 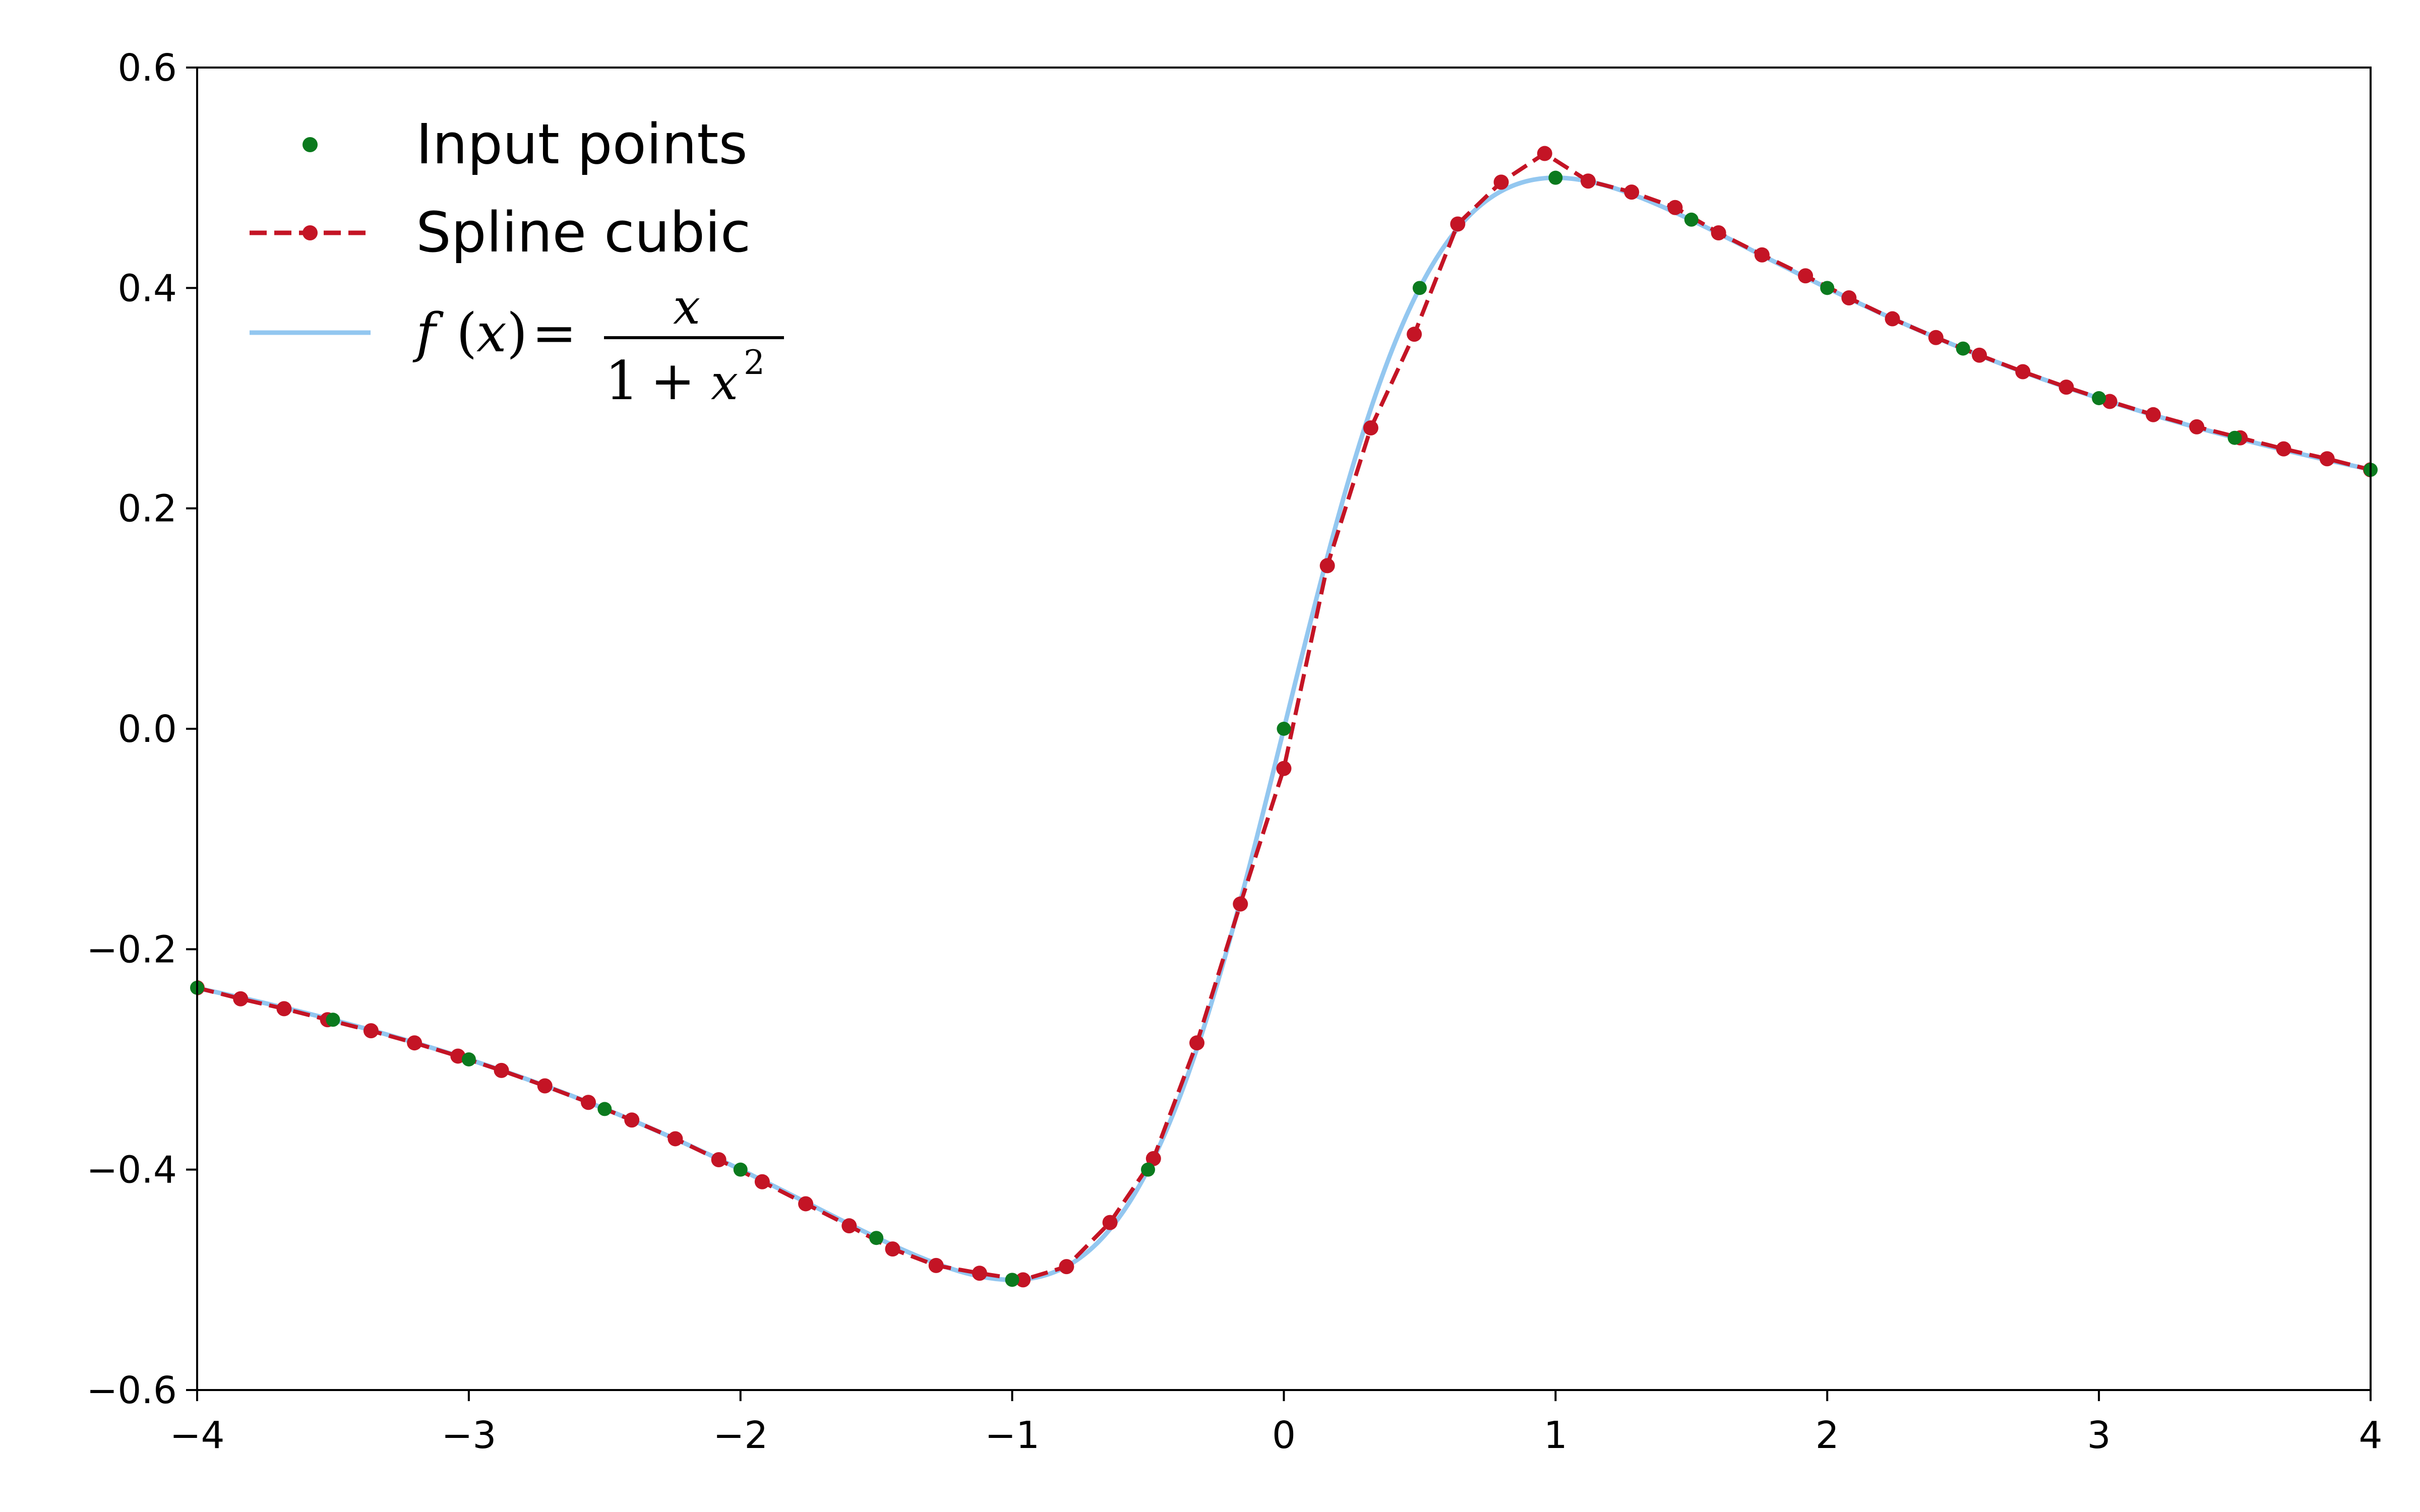 What do you see at coordinates (583, 232) in the screenshot?
I see `legend-label-spline-cubic: Spline cubic` at bounding box center [583, 232].